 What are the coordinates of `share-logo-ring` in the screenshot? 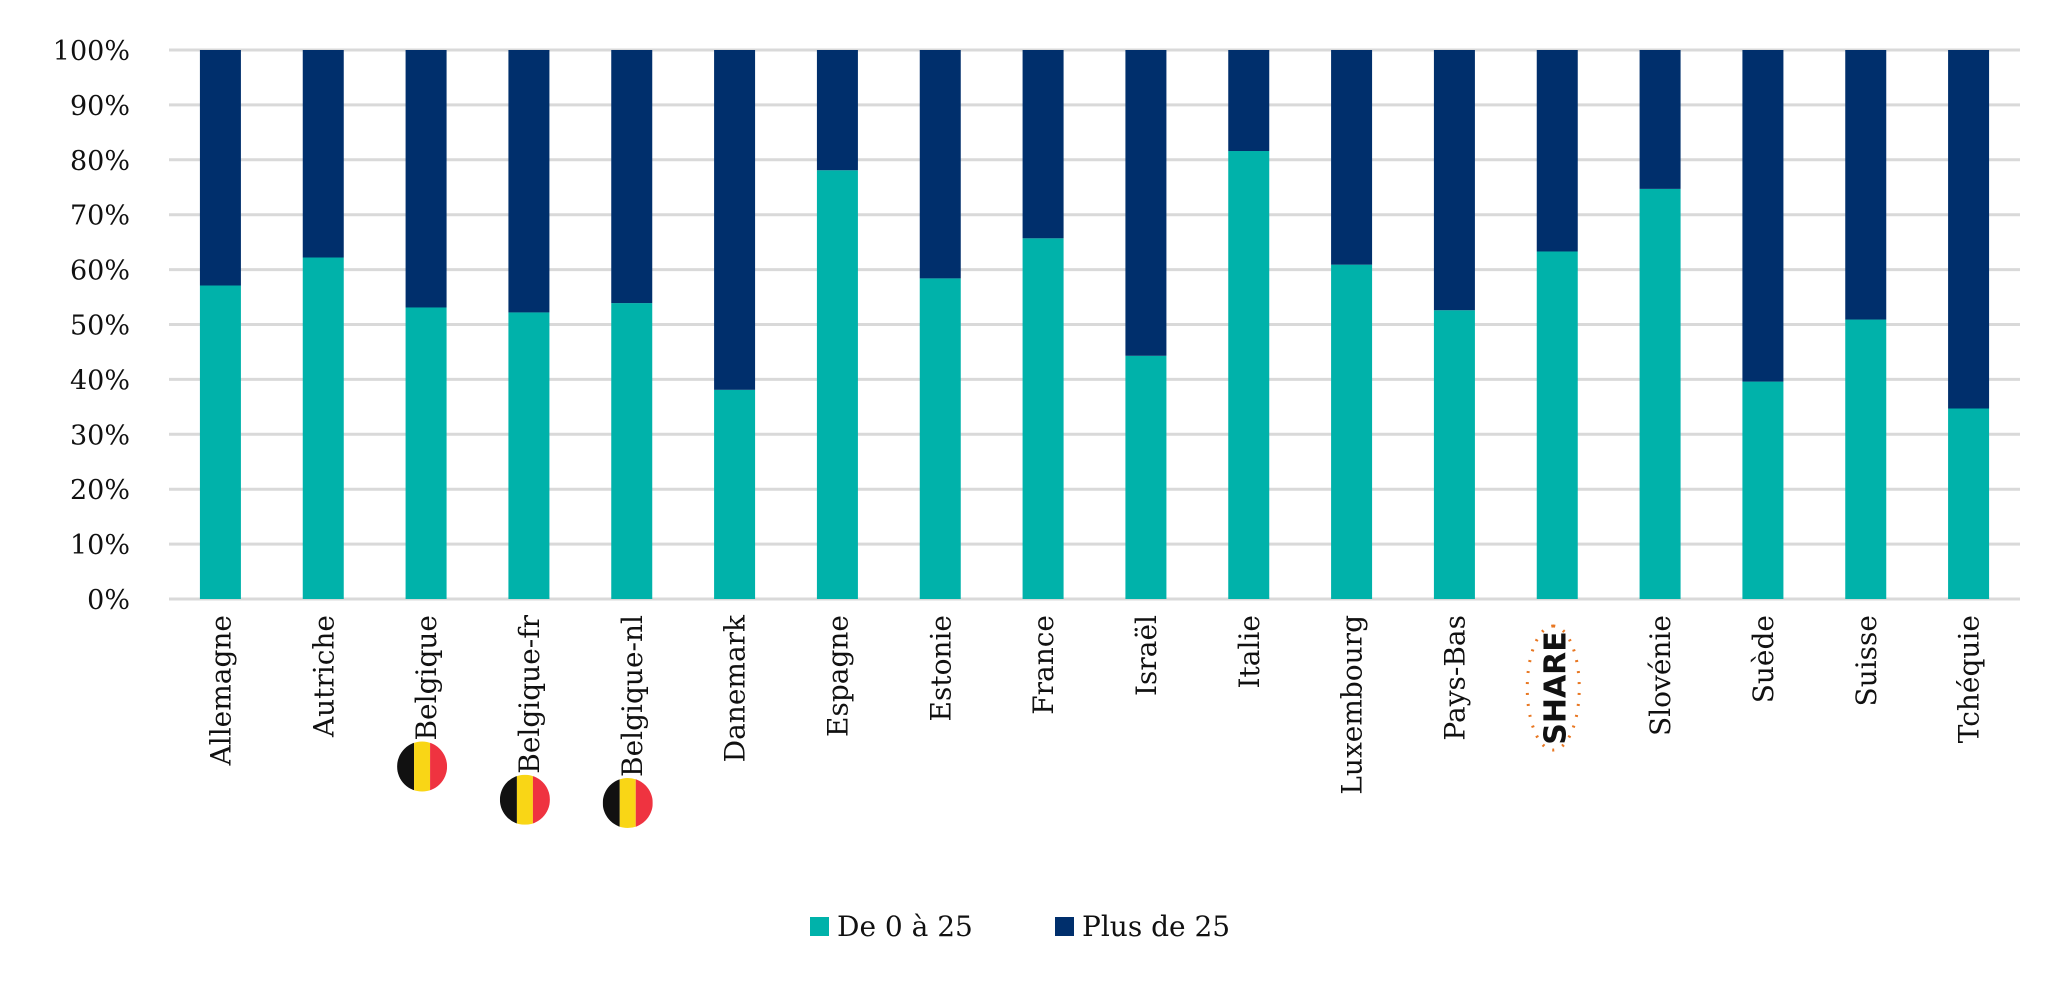 It's located at (1553, 688).